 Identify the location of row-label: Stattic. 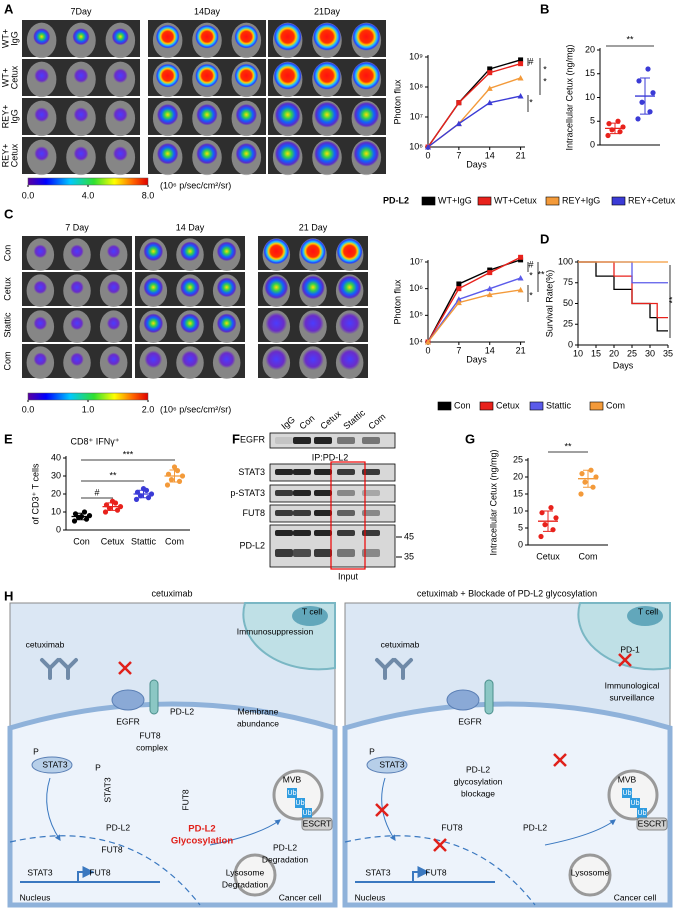
(7, 325).